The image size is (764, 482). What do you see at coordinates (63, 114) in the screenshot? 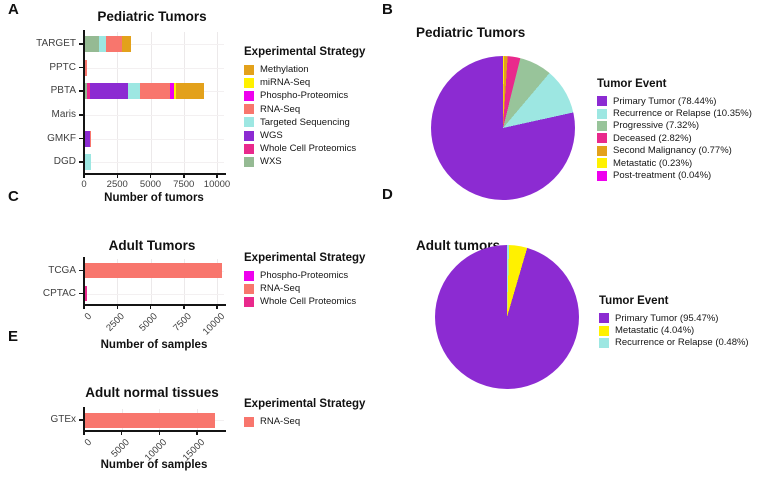
I see `category-label: Maris` at bounding box center [63, 114].